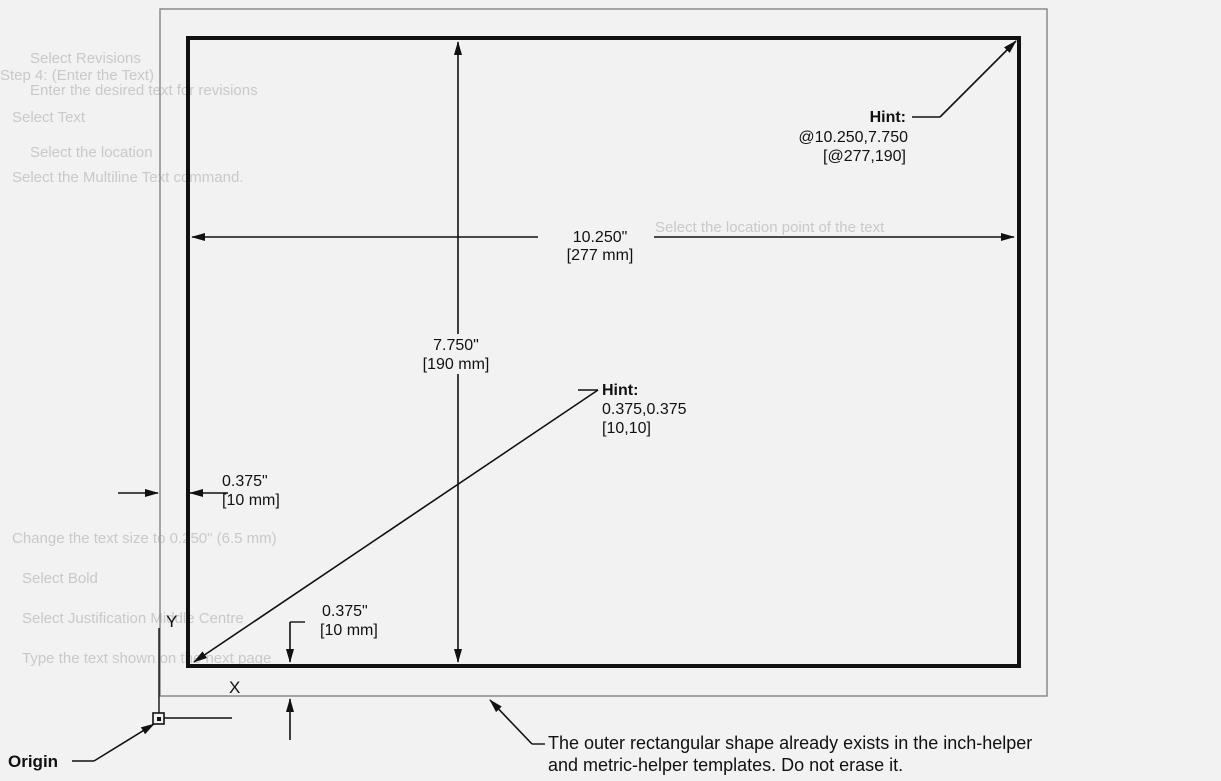 This screenshot has height=781, width=1221. What do you see at coordinates (128, 177) in the screenshot?
I see `bleed-line: Select the Multiline Text command.` at bounding box center [128, 177].